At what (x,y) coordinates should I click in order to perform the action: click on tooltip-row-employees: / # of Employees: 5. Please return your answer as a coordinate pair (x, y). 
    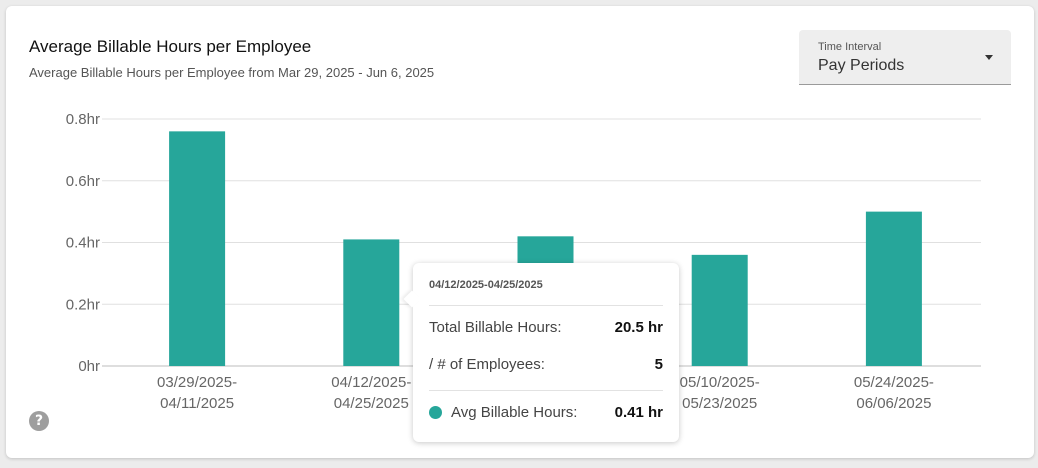
    Looking at the image, I should click on (546, 364).